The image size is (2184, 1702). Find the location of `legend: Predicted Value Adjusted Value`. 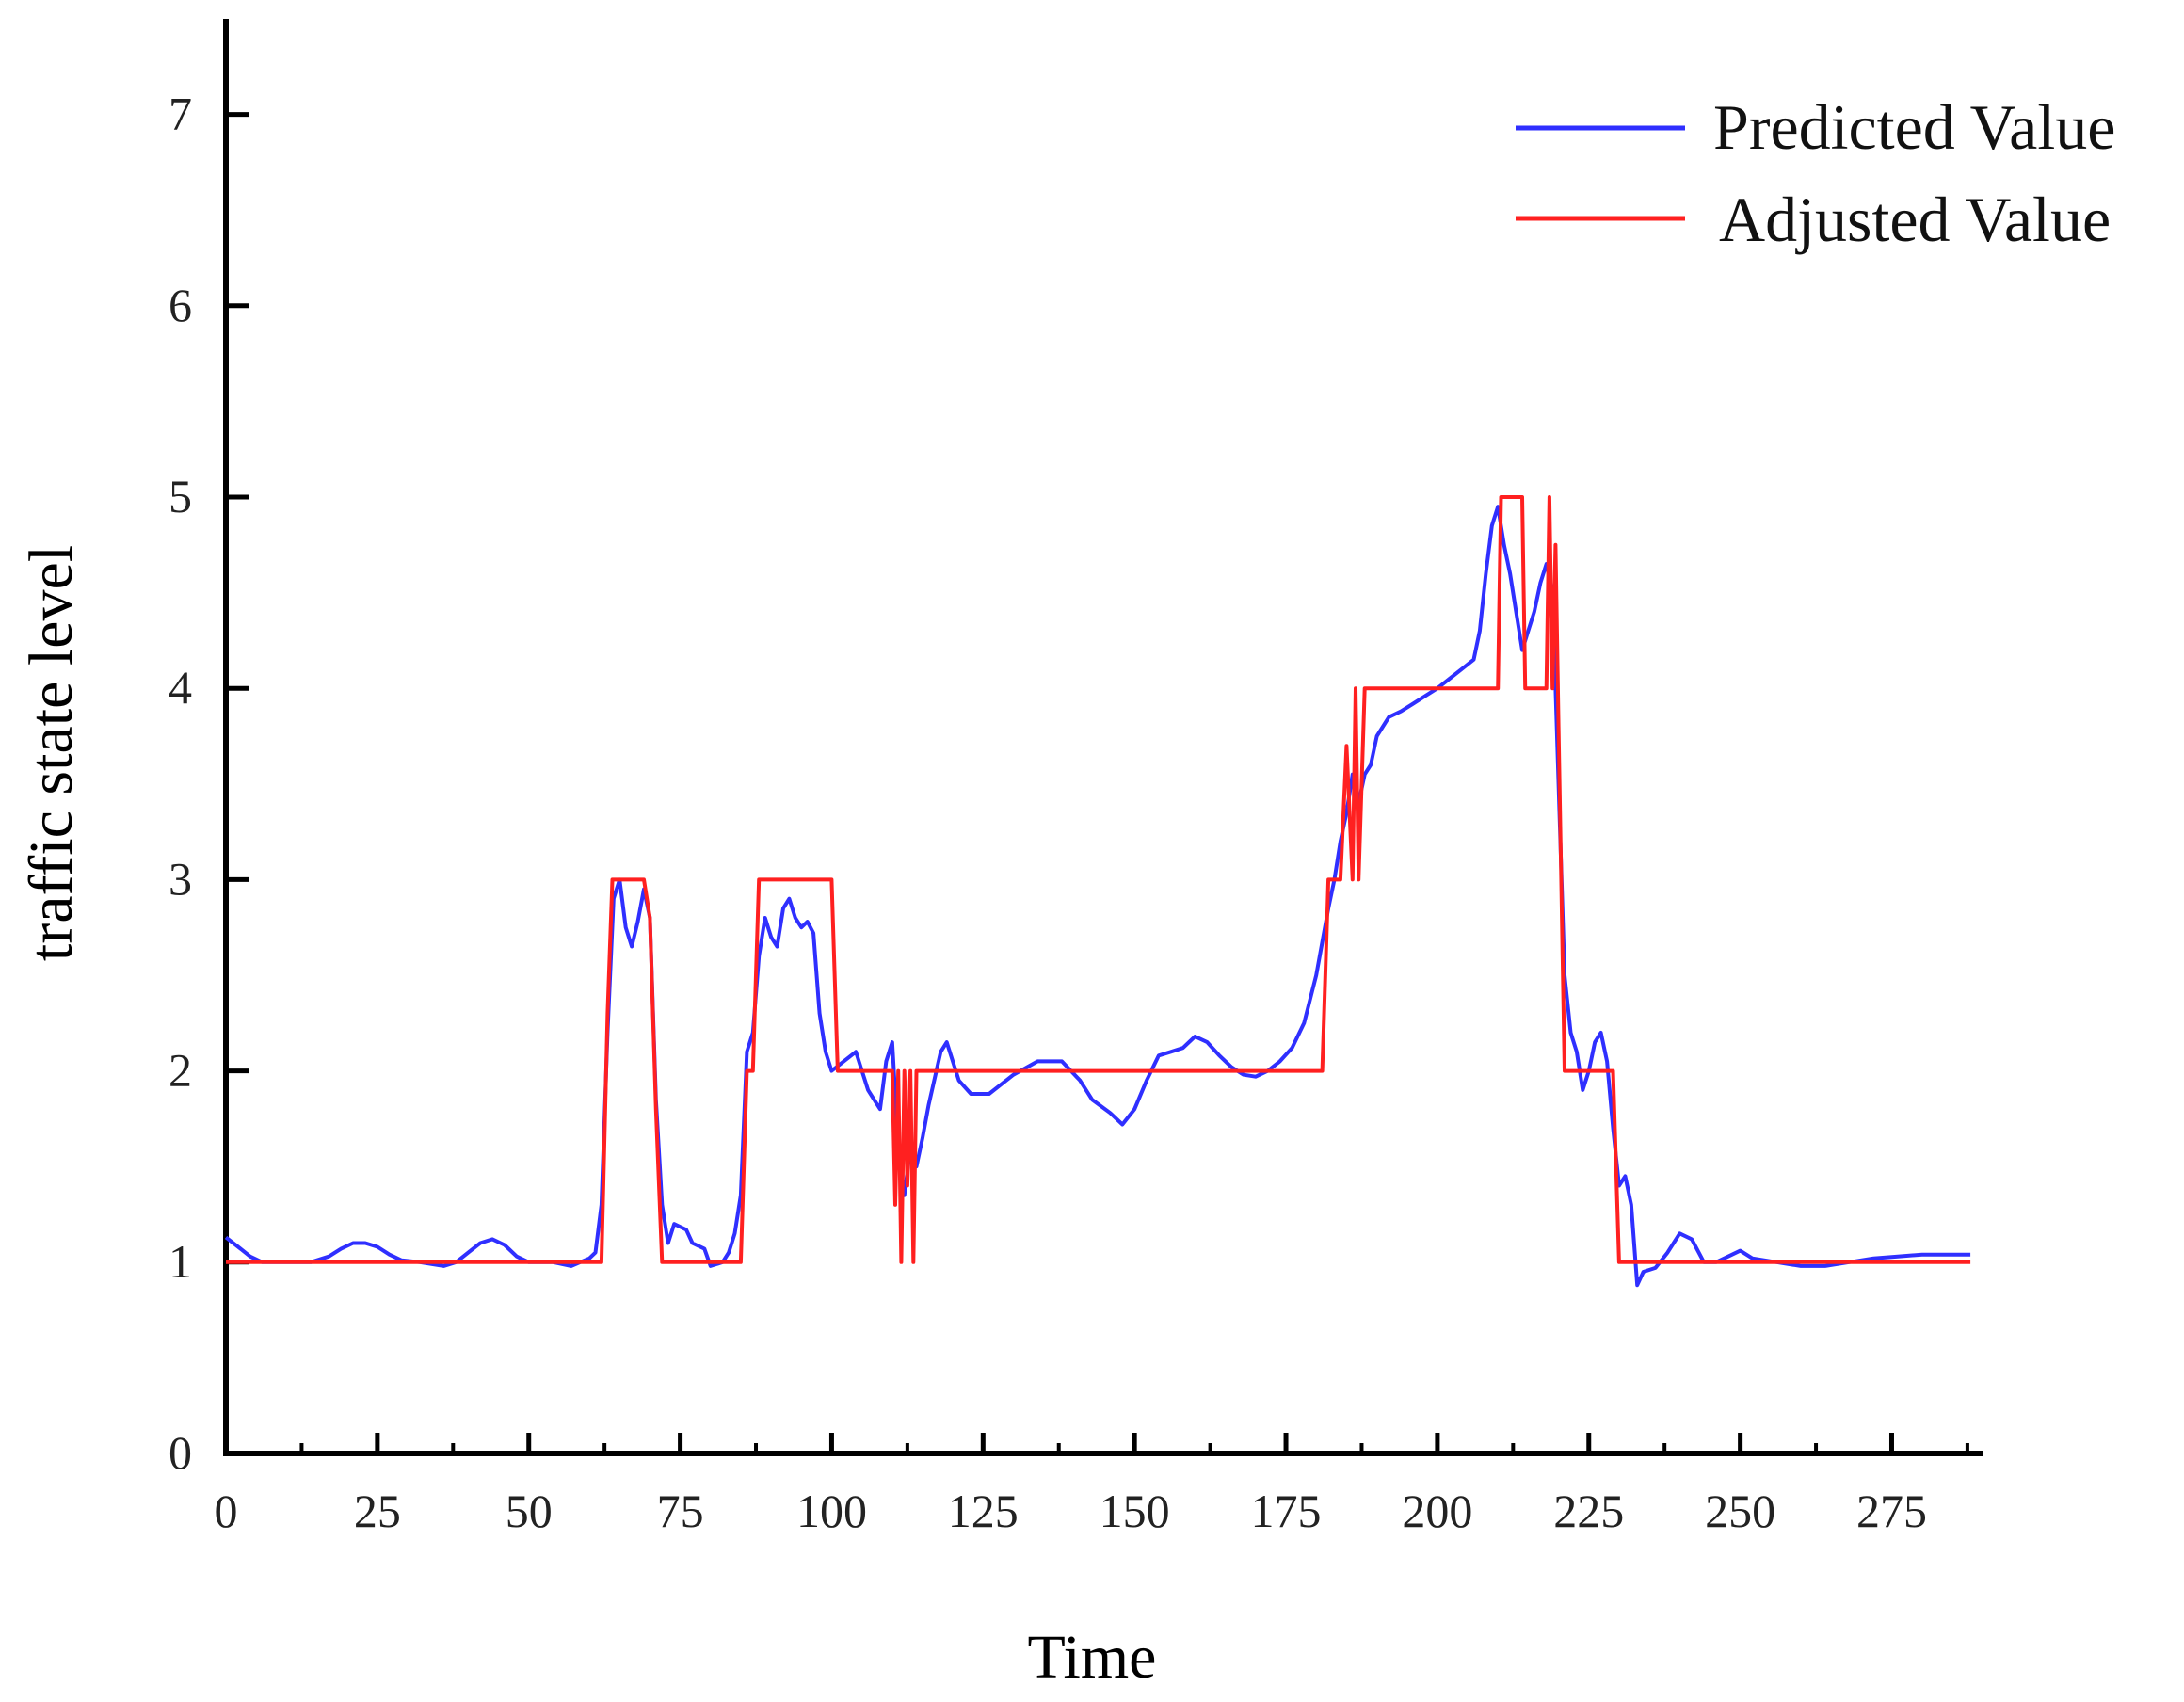

legend: Predicted Value Adjusted Value is located at coordinates (1815, 173).